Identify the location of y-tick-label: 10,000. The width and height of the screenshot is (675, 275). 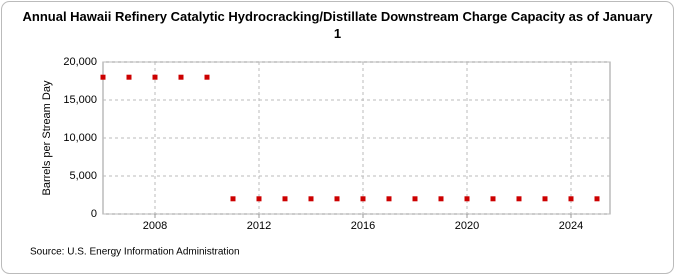
(80, 138).